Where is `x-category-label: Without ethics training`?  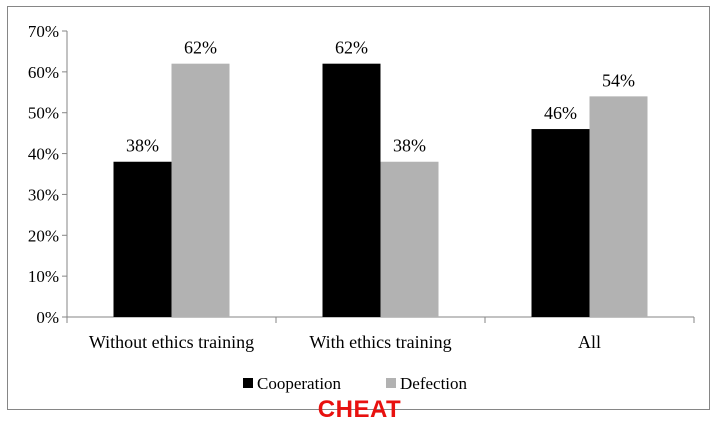
x-category-label: Without ethics training is located at coordinates (171, 342).